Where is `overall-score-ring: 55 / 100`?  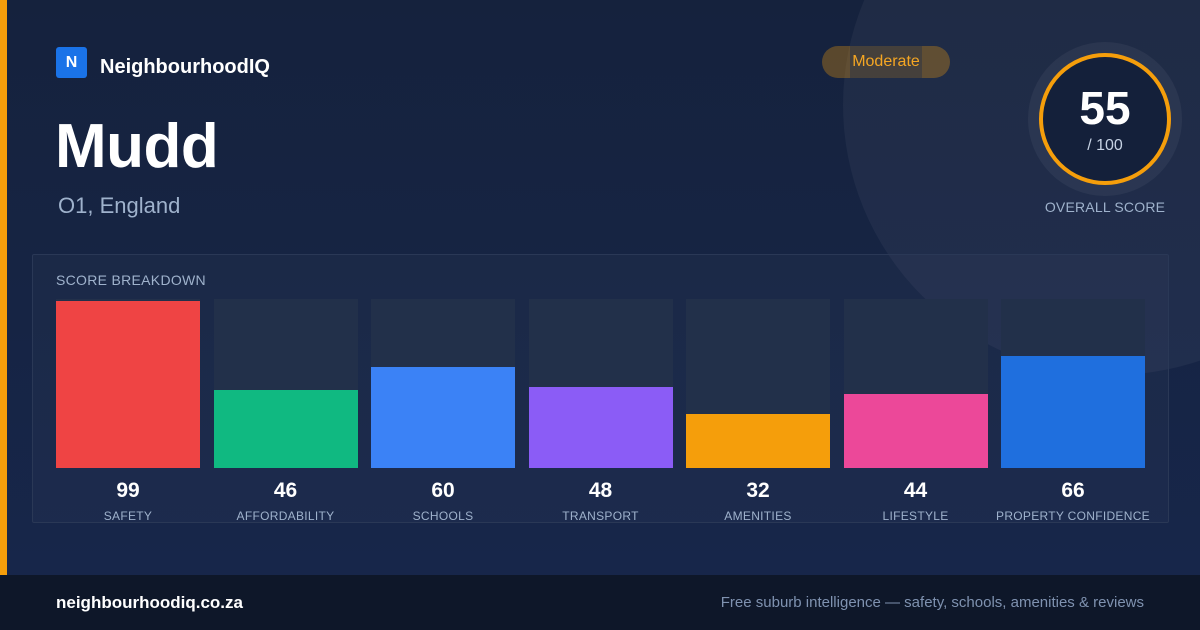 overall-score-ring: 55 / 100 is located at coordinates (1105, 119).